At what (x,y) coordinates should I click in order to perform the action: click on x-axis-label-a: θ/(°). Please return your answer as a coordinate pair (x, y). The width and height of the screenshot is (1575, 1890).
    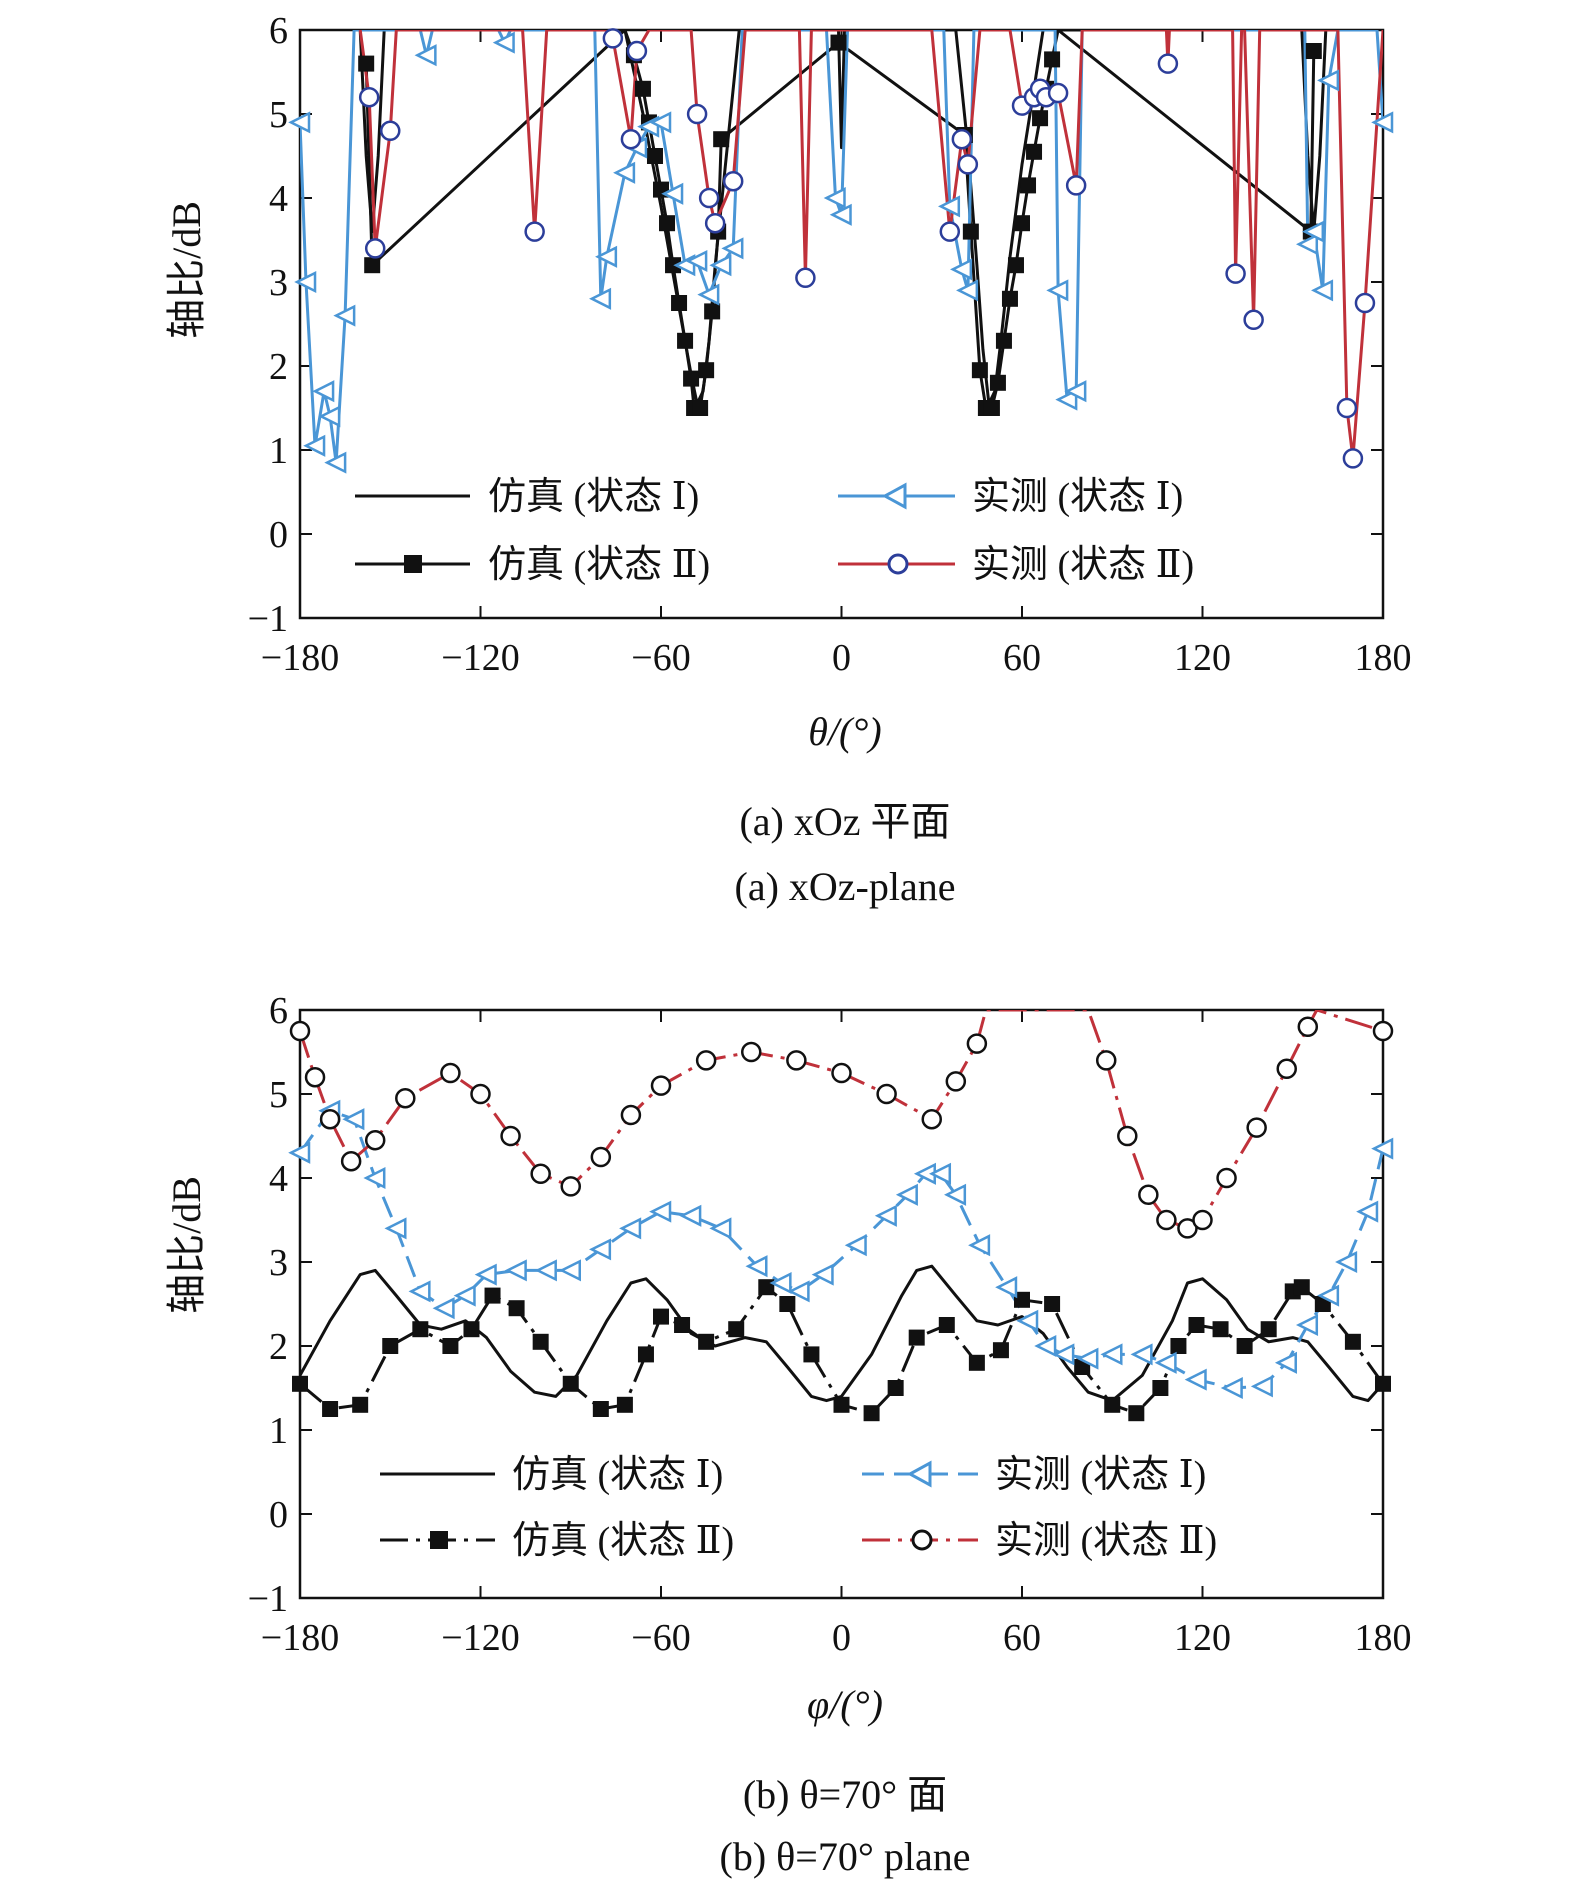
    Looking at the image, I should click on (844, 731).